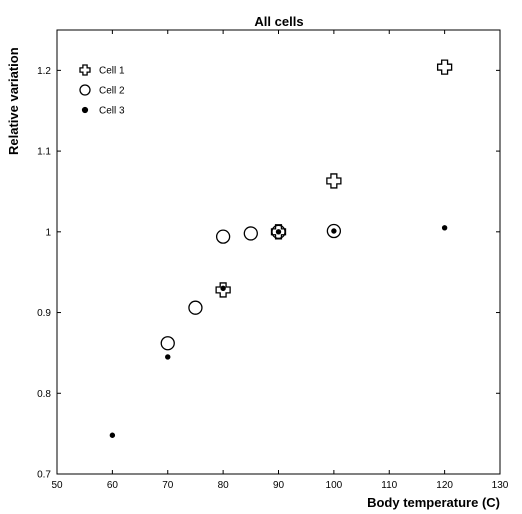 Image resolution: width=522 pixels, height=514 pixels. I want to click on legend-marker-circle, so click(85, 90).